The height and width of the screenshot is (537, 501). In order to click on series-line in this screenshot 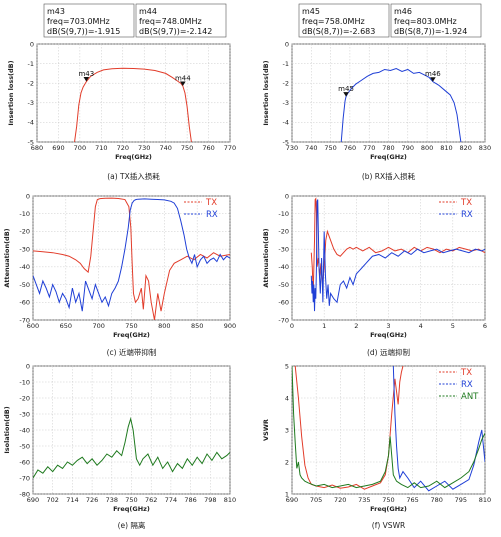, I will do `click(133, 104)`.